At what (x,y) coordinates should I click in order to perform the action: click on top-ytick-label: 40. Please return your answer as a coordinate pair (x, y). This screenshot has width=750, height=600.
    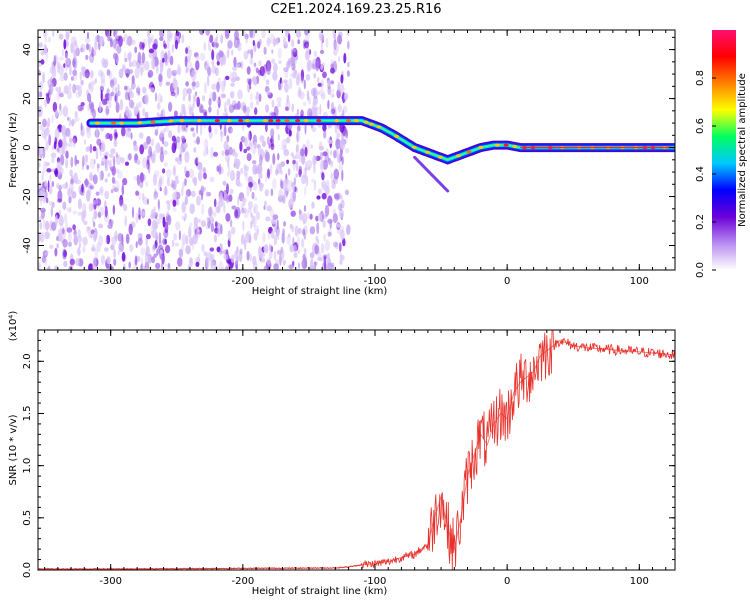
    Looking at the image, I should click on (27, 49).